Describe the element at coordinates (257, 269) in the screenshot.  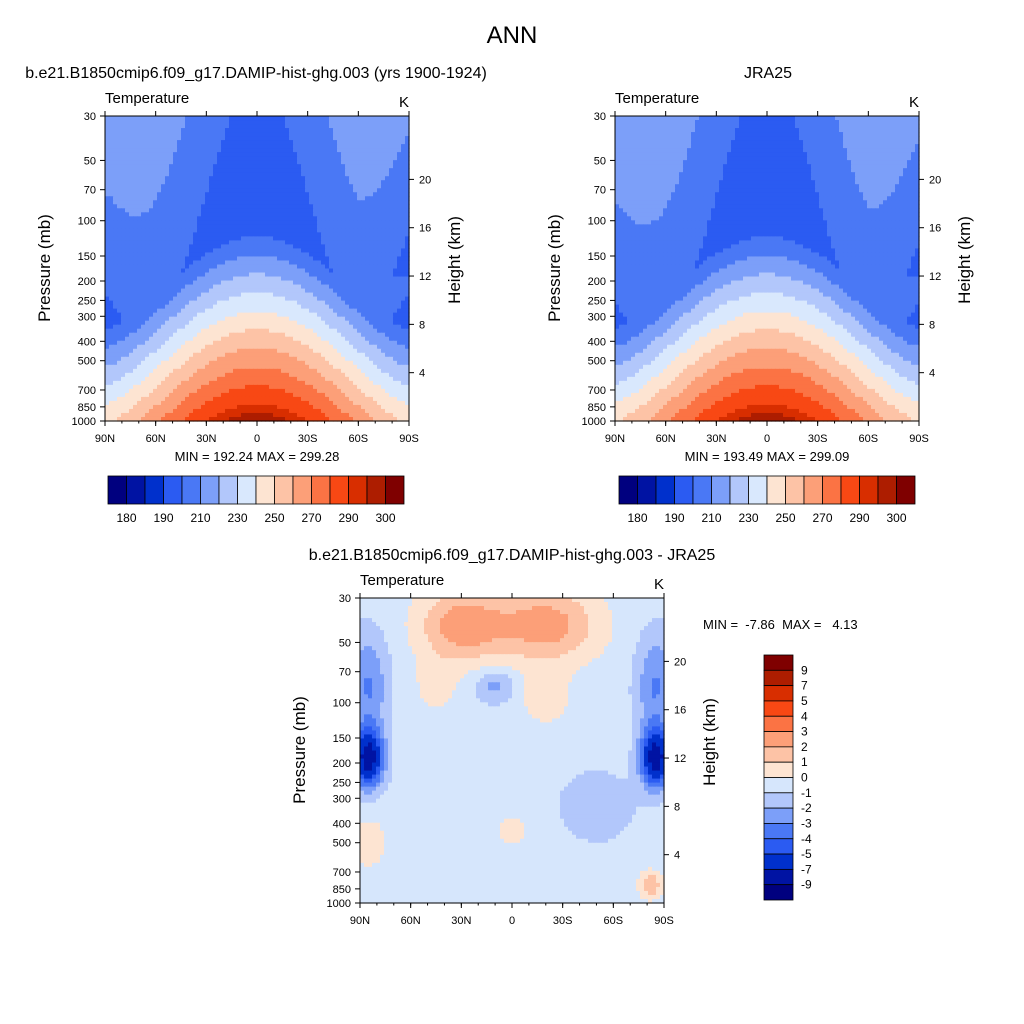
I see `contour-field` at that location.